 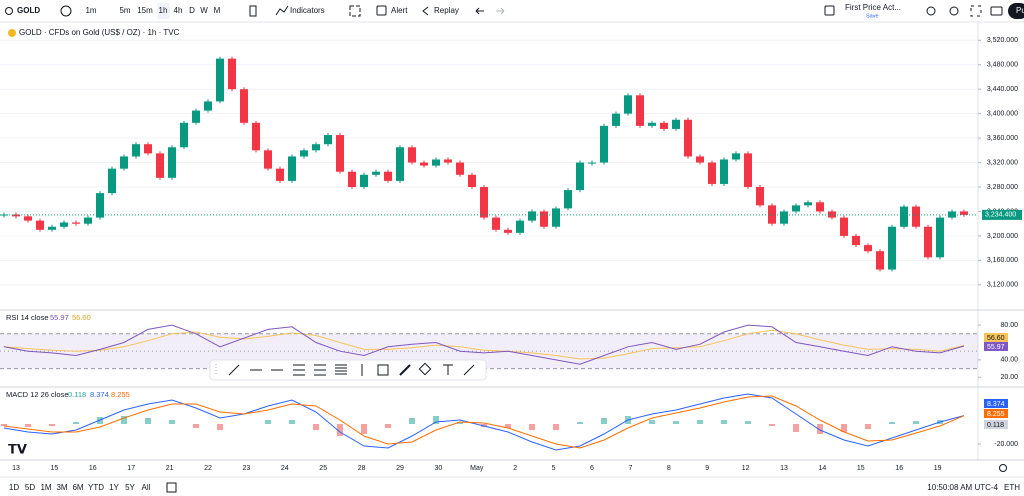 I want to click on range-button: 3M, so click(x=61, y=487).